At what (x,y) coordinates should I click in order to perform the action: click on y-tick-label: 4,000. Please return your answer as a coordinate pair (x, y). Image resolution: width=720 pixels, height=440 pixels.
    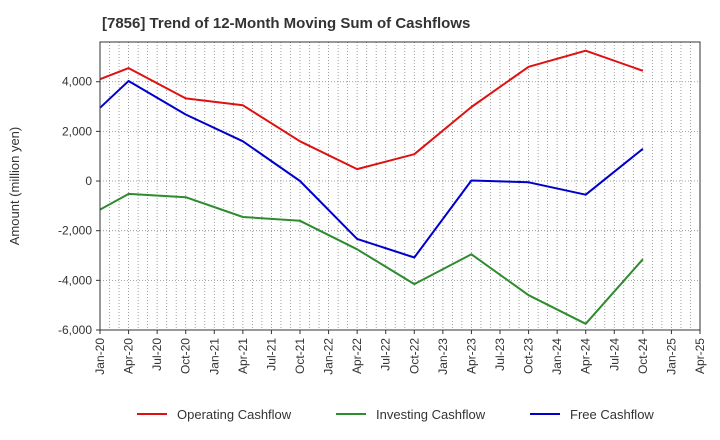
    Looking at the image, I should click on (77, 82).